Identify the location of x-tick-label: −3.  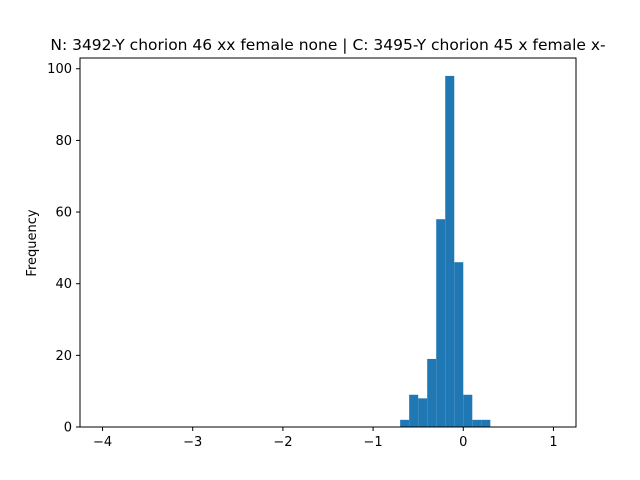
(192, 442).